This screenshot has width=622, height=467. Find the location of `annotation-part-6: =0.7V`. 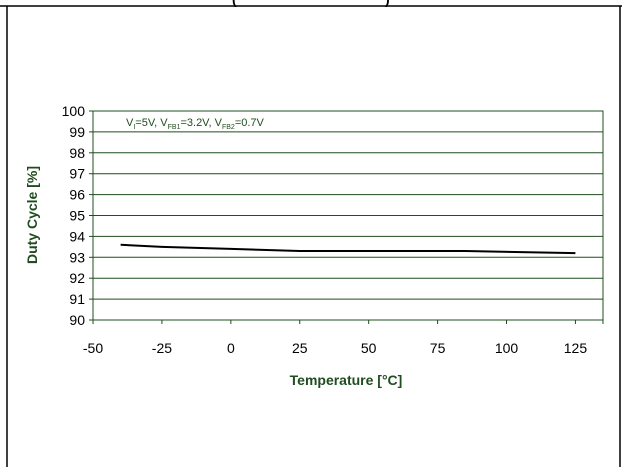

annotation-part-6: =0.7V is located at coordinates (250, 123).